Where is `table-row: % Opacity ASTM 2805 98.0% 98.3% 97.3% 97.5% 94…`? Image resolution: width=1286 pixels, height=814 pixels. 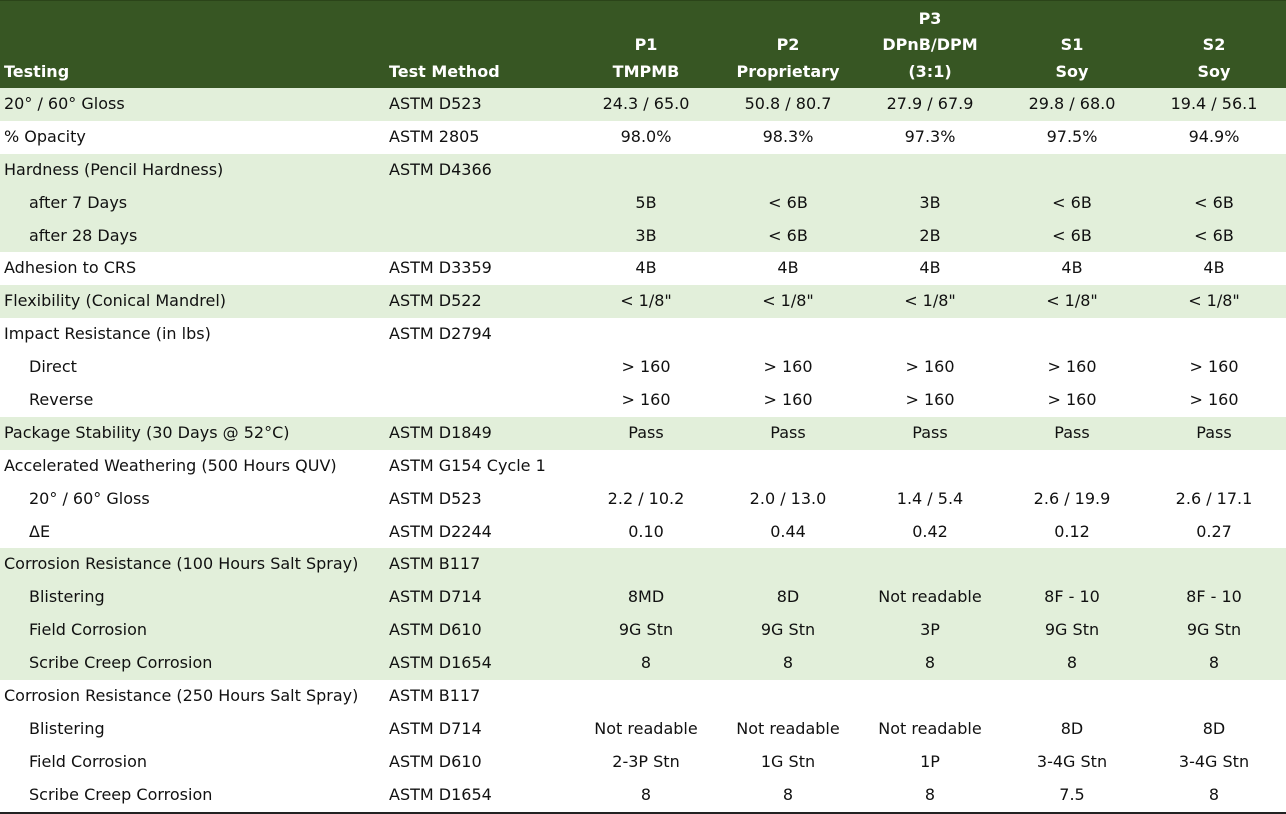
table-row: % Opacity ASTM 2805 98.0% 98.3% 97.3% 97.5% 94… is located at coordinates (643, 137).